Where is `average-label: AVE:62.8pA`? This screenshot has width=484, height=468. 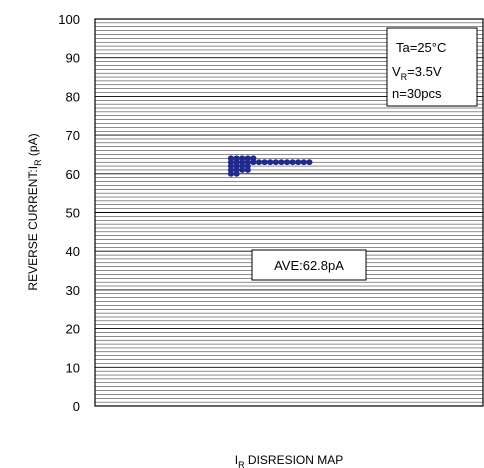 average-label: AVE:62.8pA is located at coordinates (309, 265).